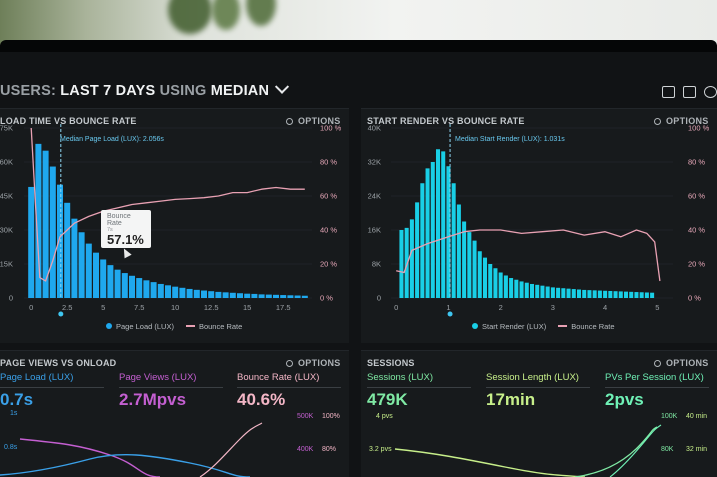 The image size is (717, 477). I want to click on chevron-down-icon, so click(282, 86).